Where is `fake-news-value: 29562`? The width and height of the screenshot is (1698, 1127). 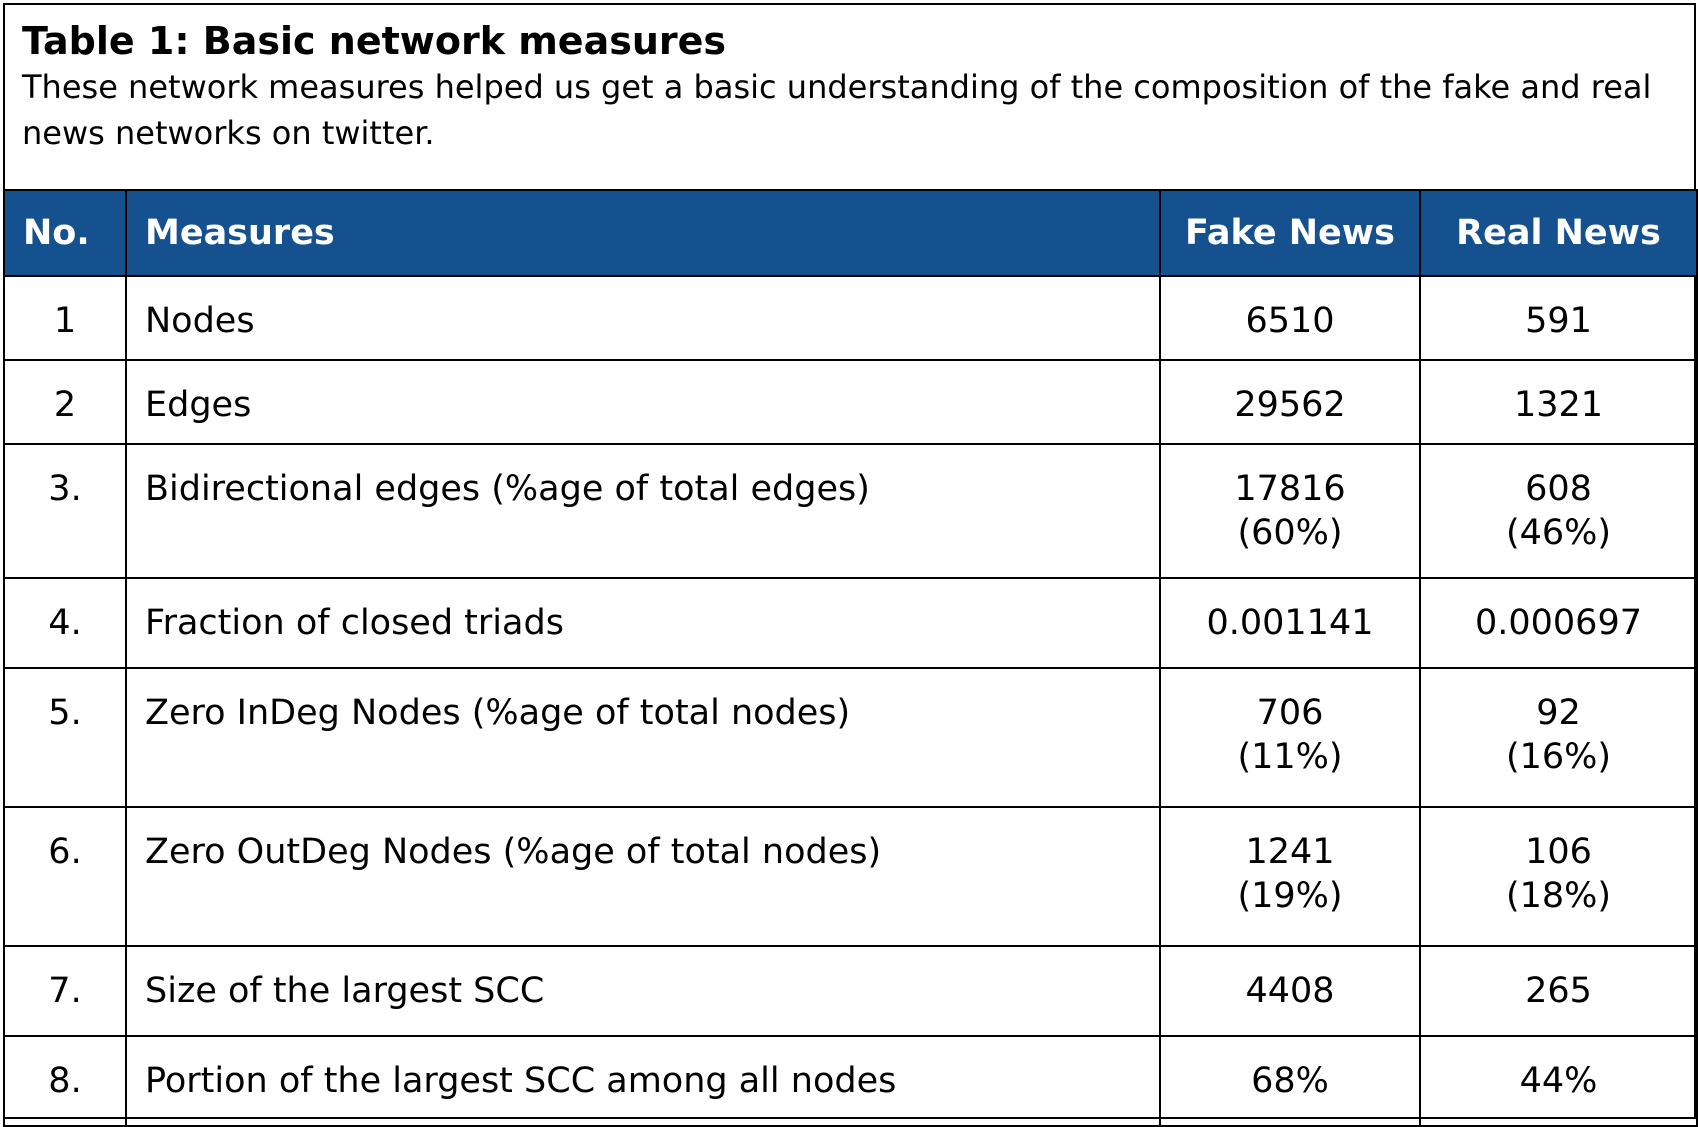 fake-news-value: 29562 is located at coordinates (1290, 405).